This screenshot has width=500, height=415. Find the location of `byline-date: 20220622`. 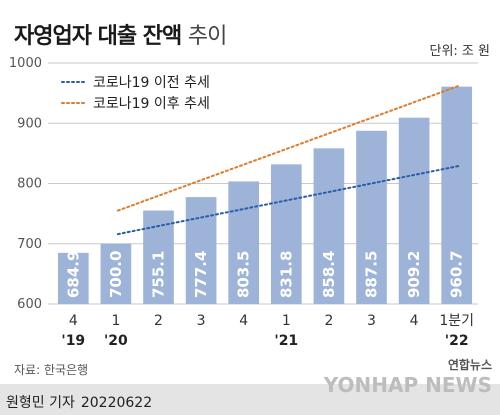

byline-date: 20220622 is located at coordinates (116, 403).